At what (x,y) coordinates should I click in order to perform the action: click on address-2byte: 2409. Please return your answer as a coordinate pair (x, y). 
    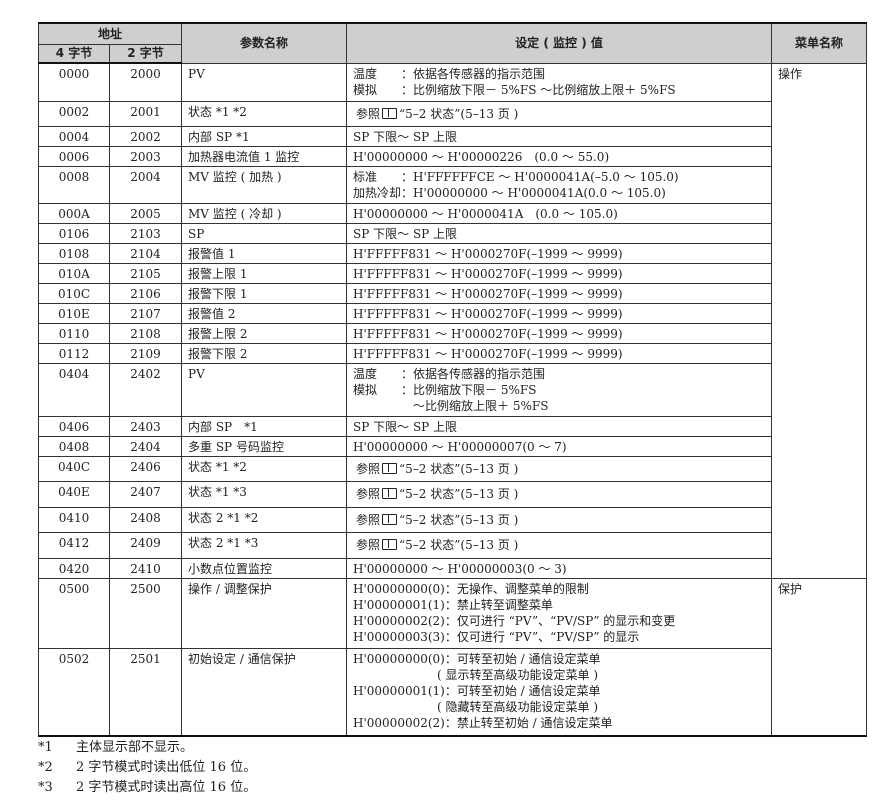
    Looking at the image, I should click on (145, 545).